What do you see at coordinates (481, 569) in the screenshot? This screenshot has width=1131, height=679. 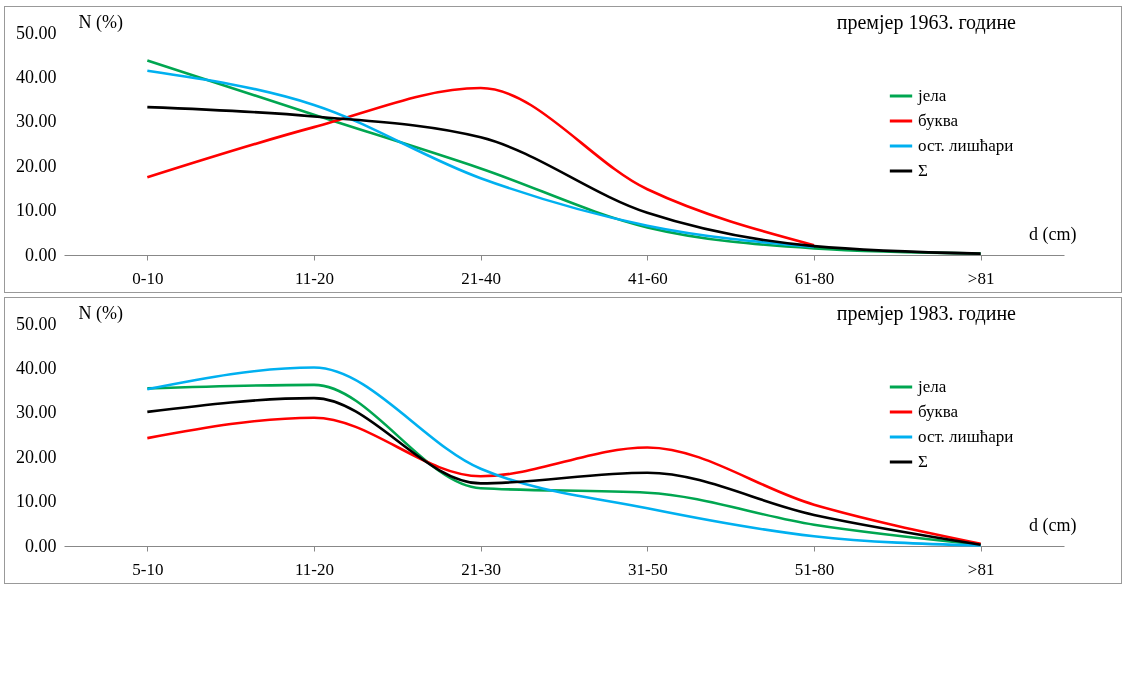 I see `x-tick-label: 21-30` at bounding box center [481, 569].